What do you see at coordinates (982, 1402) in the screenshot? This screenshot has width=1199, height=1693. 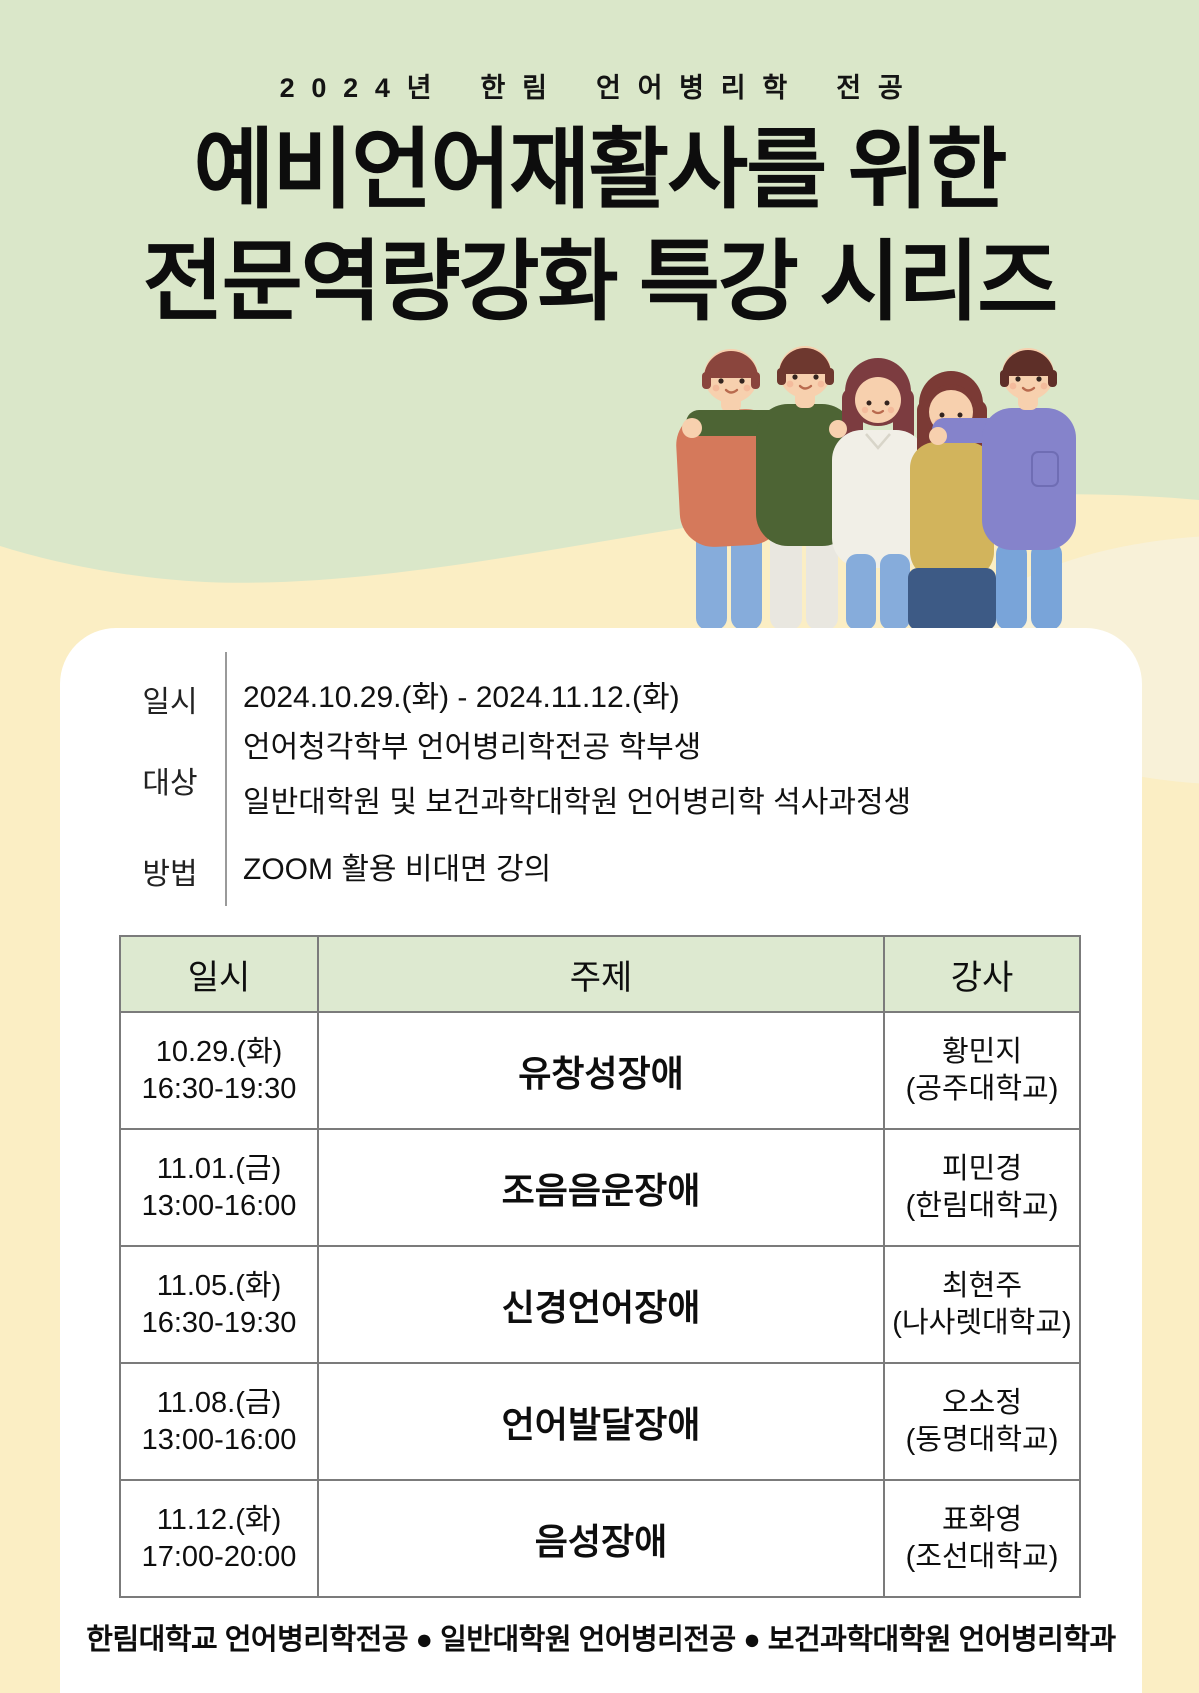 I see `row4-lecturer: 오소정` at bounding box center [982, 1402].